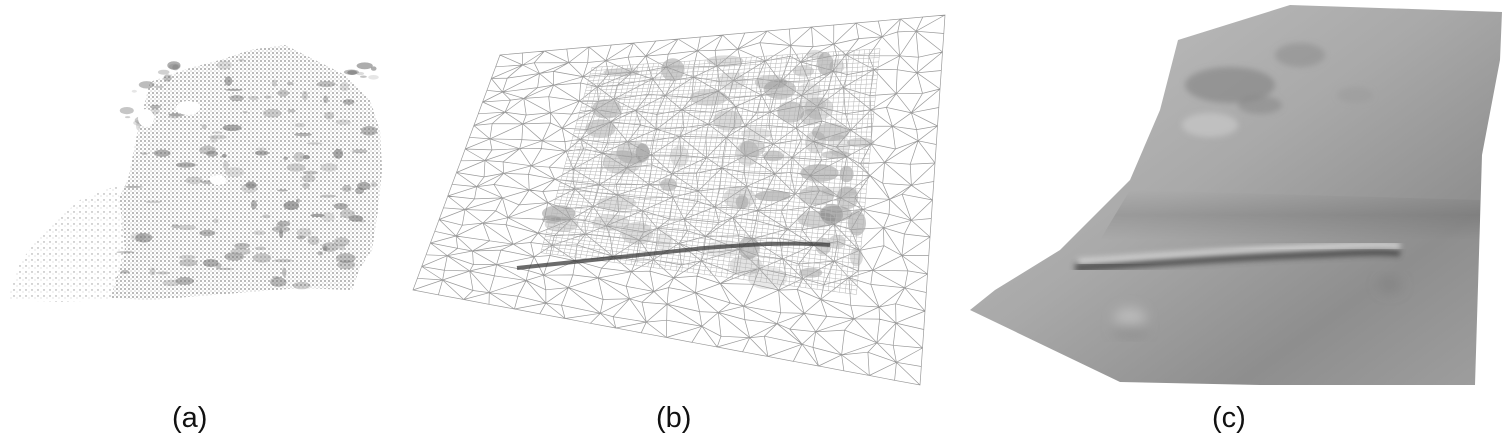 The width and height of the screenshot is (1502, 443). What do you see at coordinates (1229, 418) in the screenshot?
I see `caption-c: (c)` at bounding box center [1229, 418].